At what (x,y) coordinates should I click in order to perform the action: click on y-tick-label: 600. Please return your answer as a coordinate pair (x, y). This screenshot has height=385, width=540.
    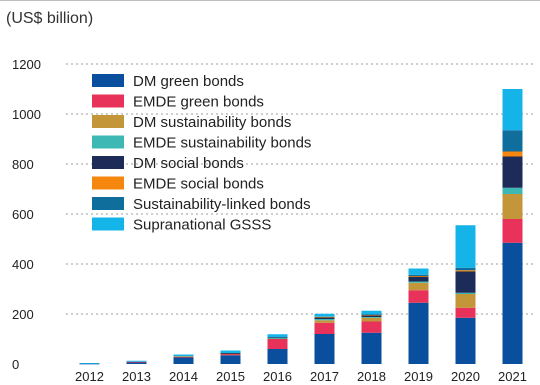
    Looking at the image, I should click on (23, 214).